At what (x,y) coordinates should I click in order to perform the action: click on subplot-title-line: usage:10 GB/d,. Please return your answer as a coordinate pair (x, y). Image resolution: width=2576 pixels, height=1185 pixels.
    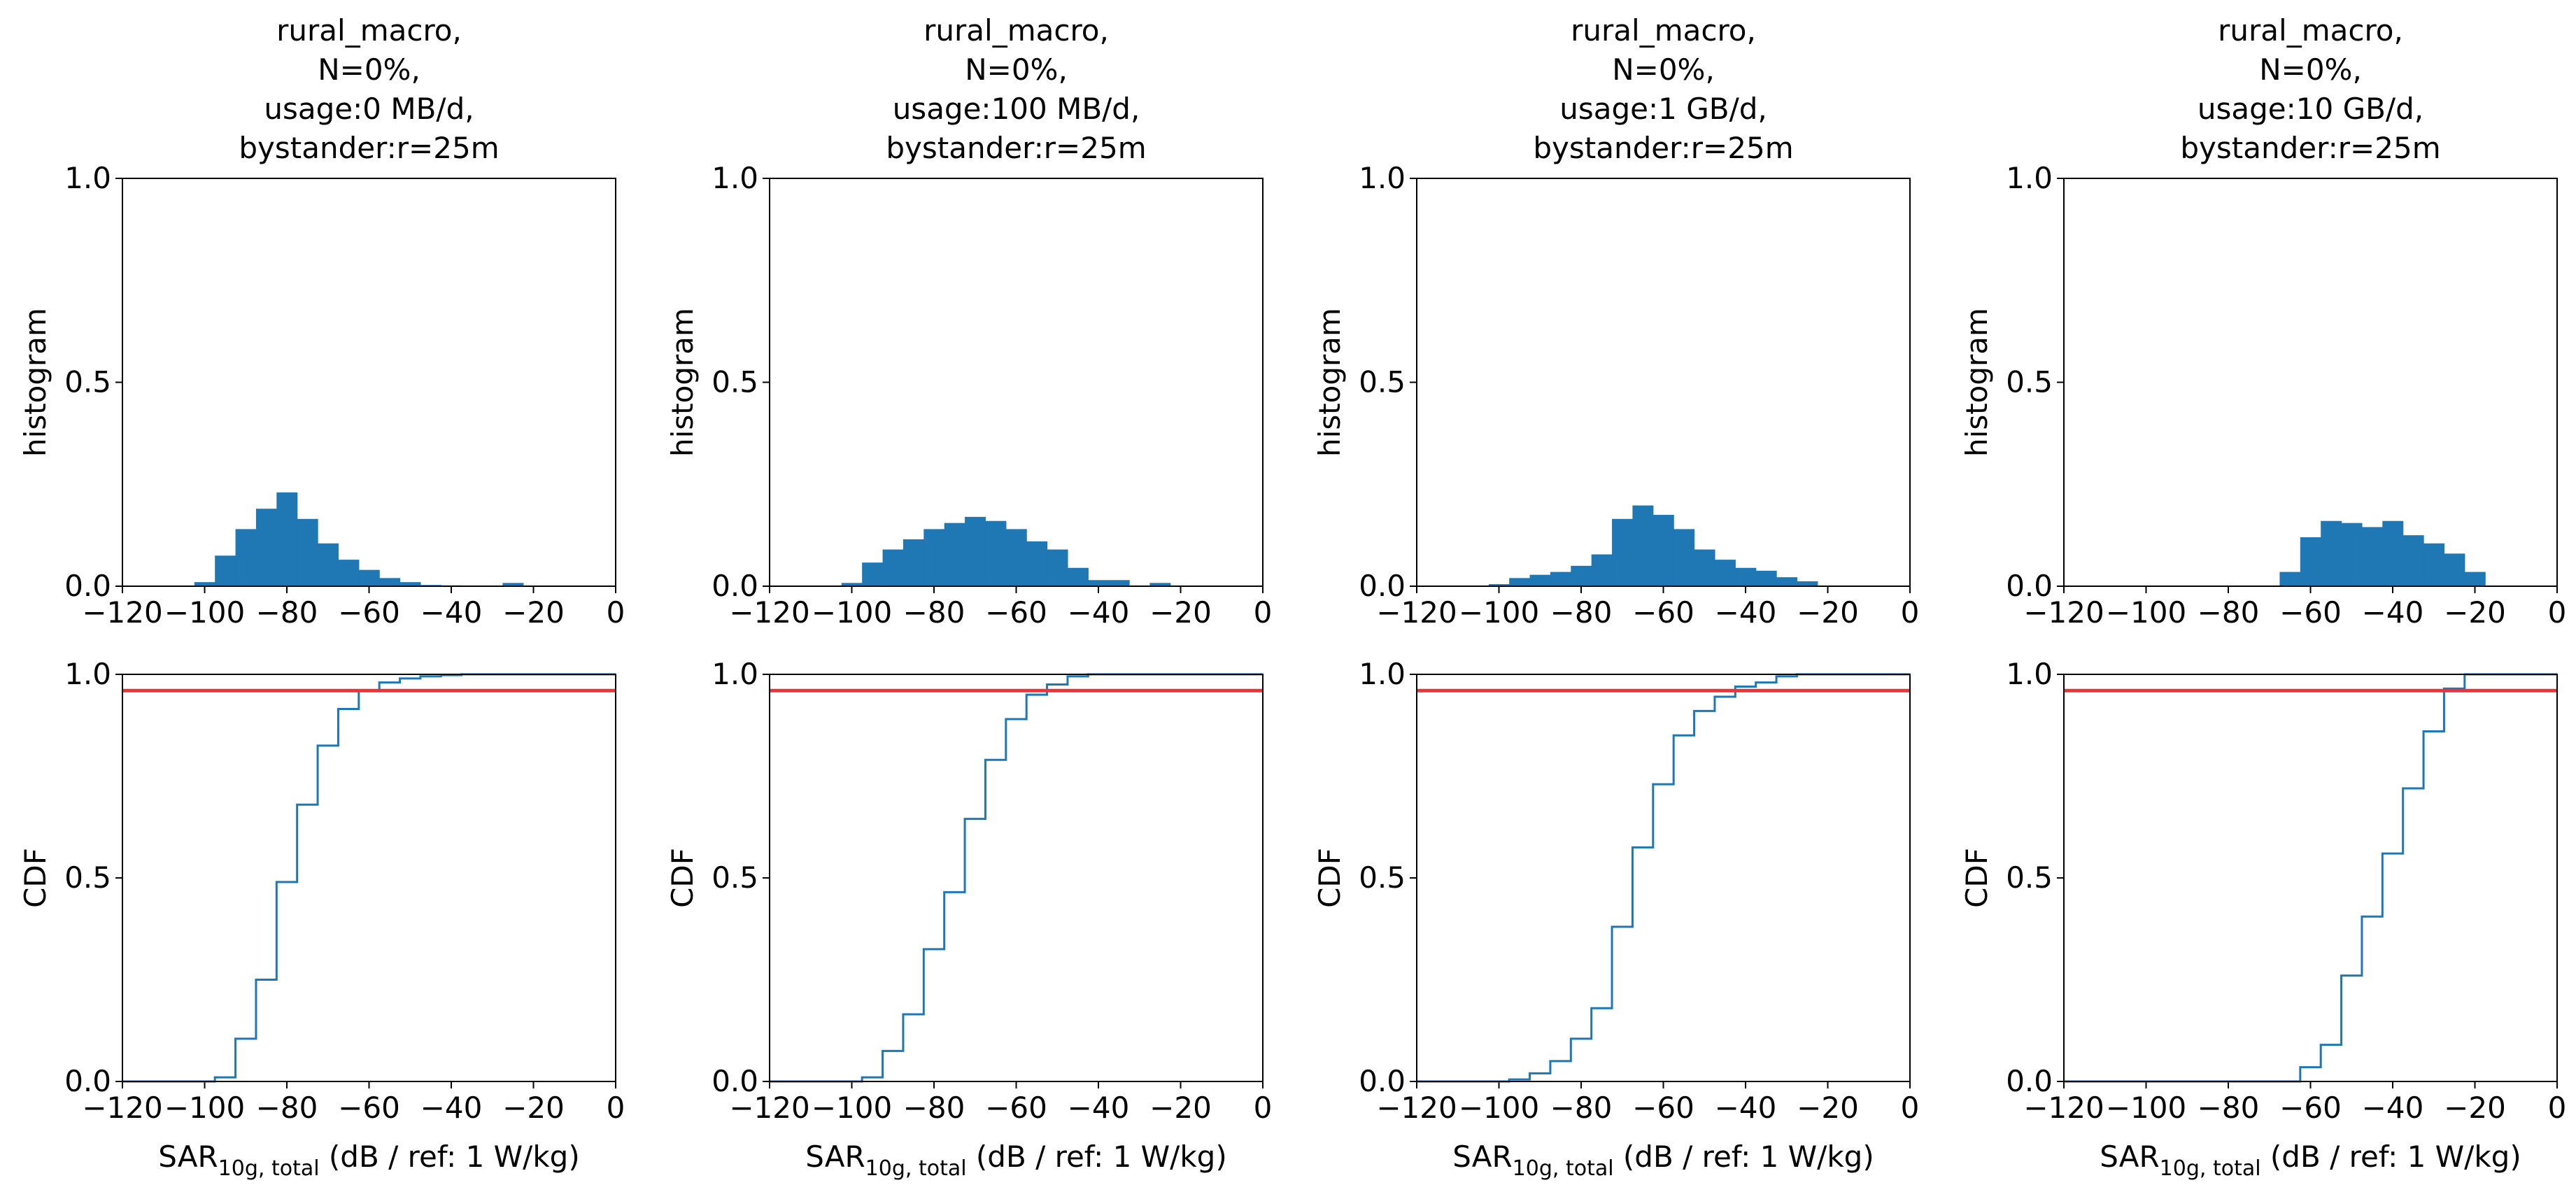
    Looking at the image, I should click on (2310, 109).